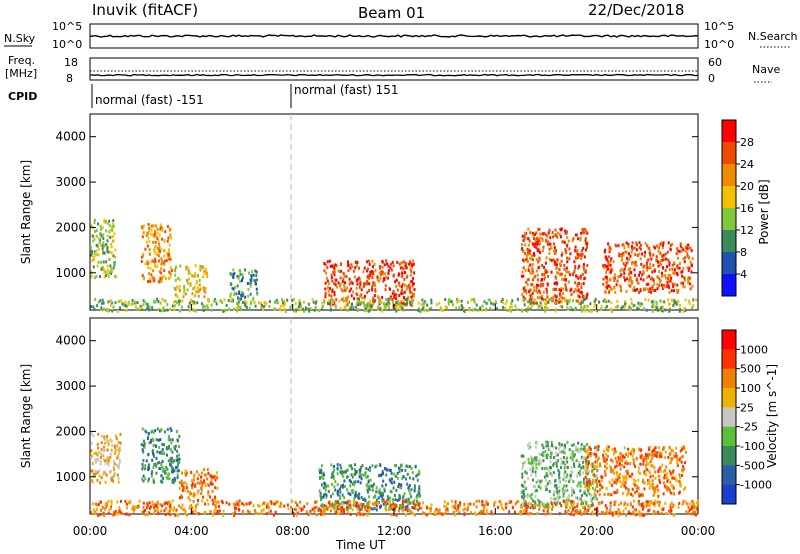 The height and width of the screenshot is (554, 800). Describe the element at coordinates (391, 13) in the screenshot. I see `beam-title: Beam 01` at that location.